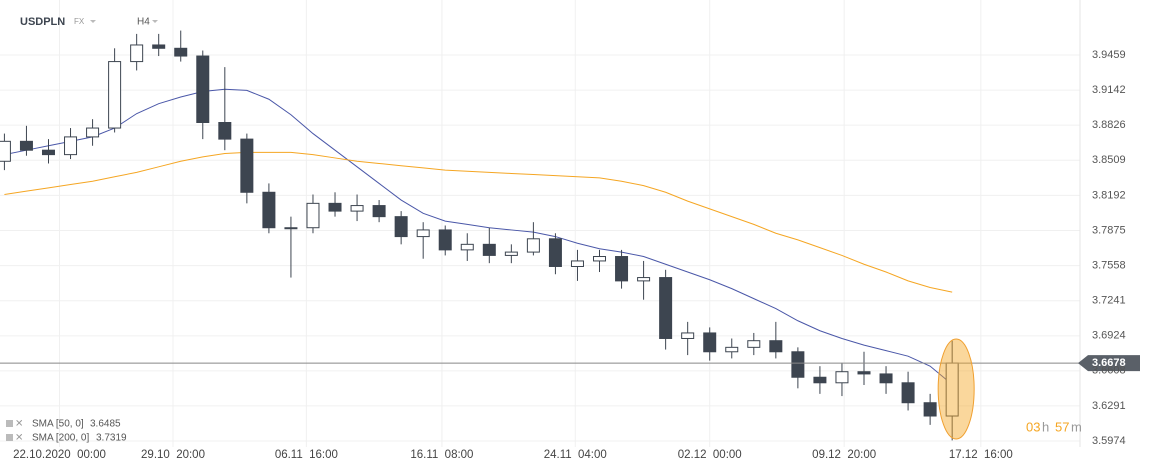 The image size is (1151, 472). What do you see at coordinates (981, 455) in the screenshot?
I see `x-tick-label: 17.12 16:00` at bounding box center [981, 455].